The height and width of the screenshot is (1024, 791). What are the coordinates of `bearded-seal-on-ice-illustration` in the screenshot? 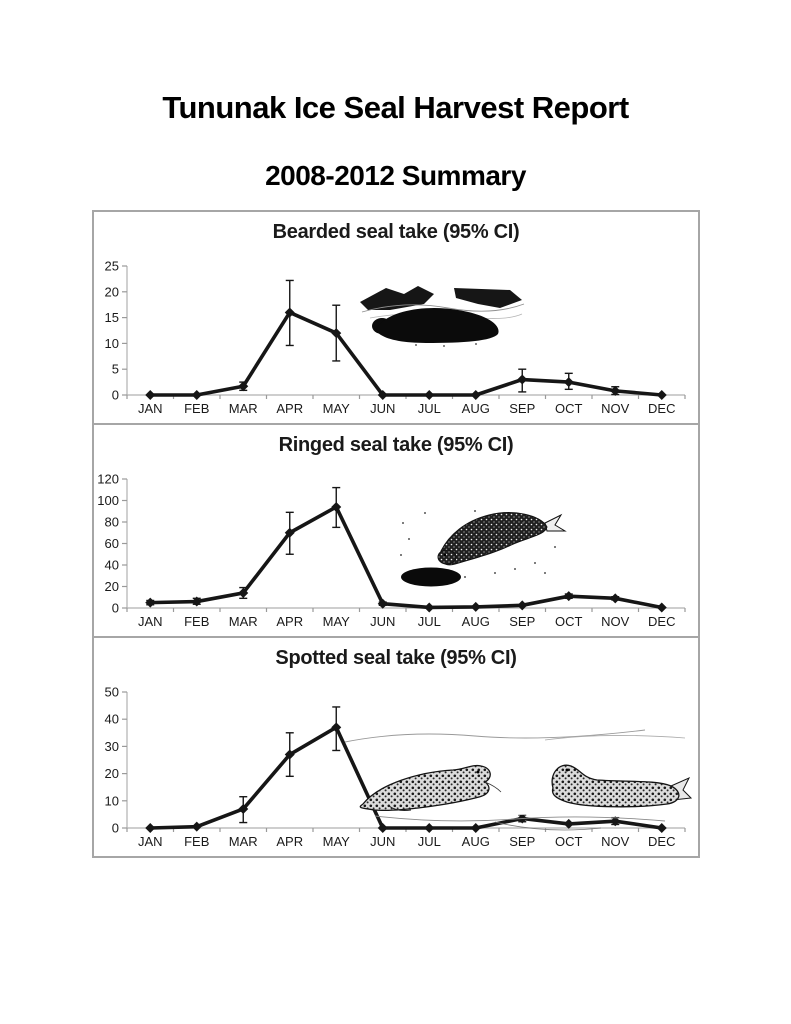 It's located at (442, 316).